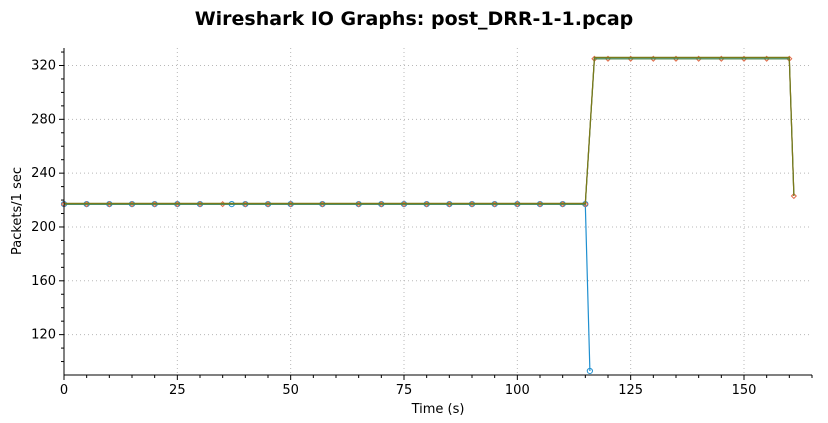  Describe the element at coordinates (517, 390) in the screenshot. I see `x-tick-label: 100` at that location.